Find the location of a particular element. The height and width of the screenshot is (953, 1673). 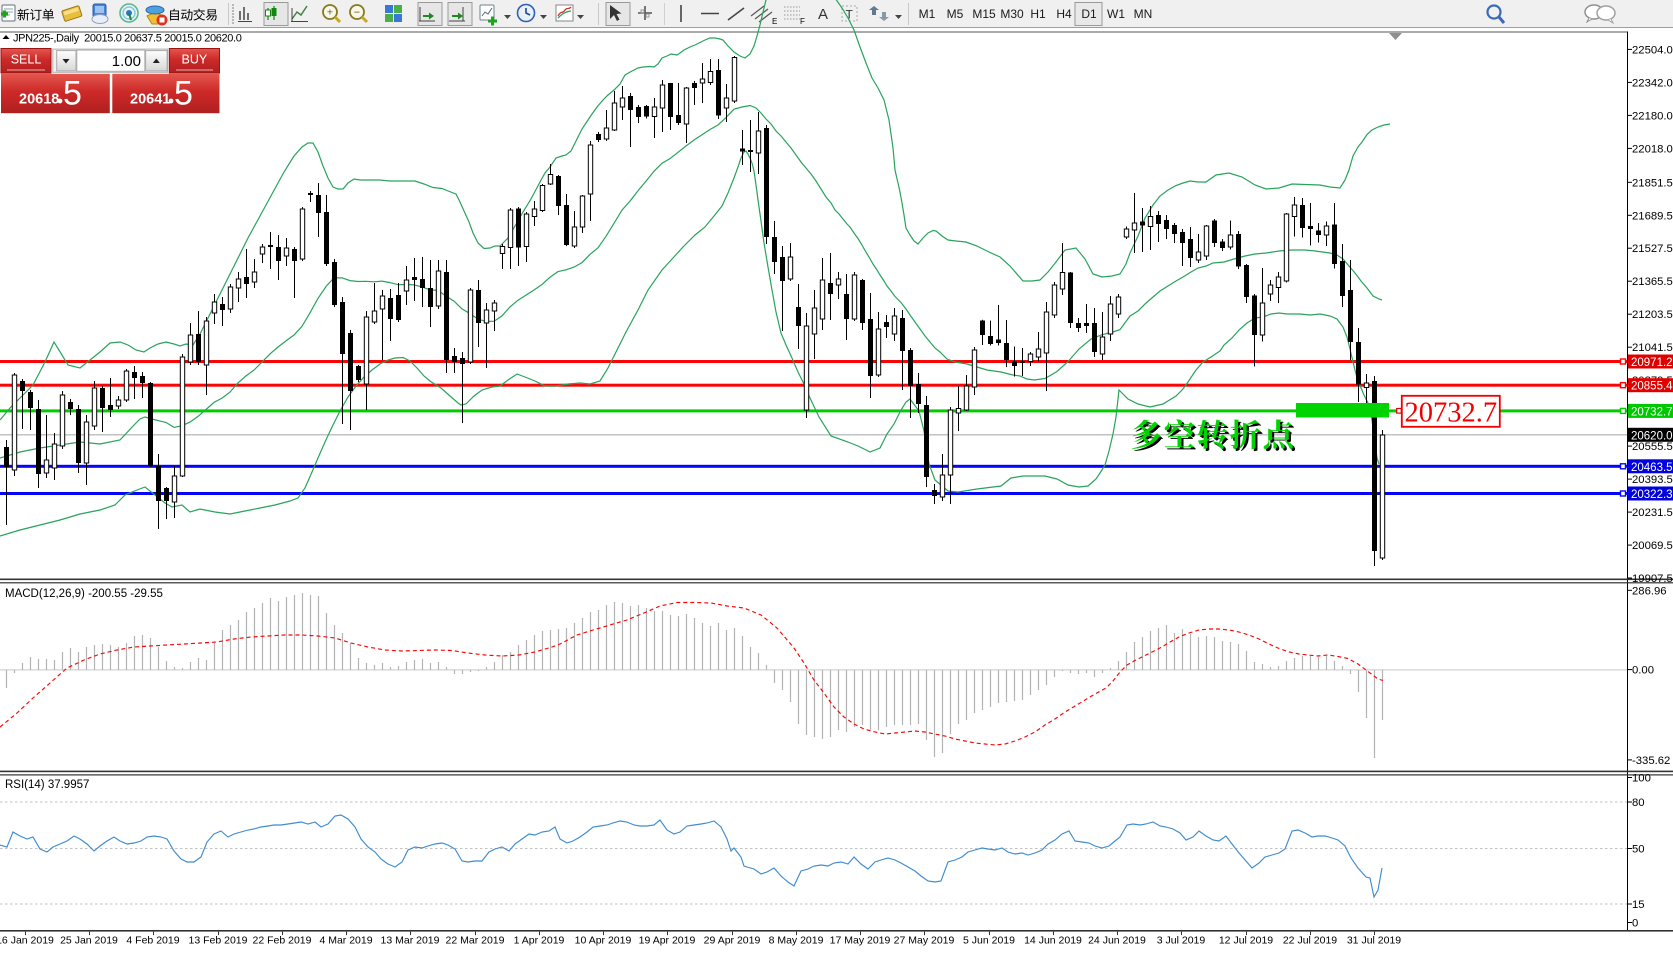

svg-text: 14 Jun 2019 is located at coordinates (1053, 941).